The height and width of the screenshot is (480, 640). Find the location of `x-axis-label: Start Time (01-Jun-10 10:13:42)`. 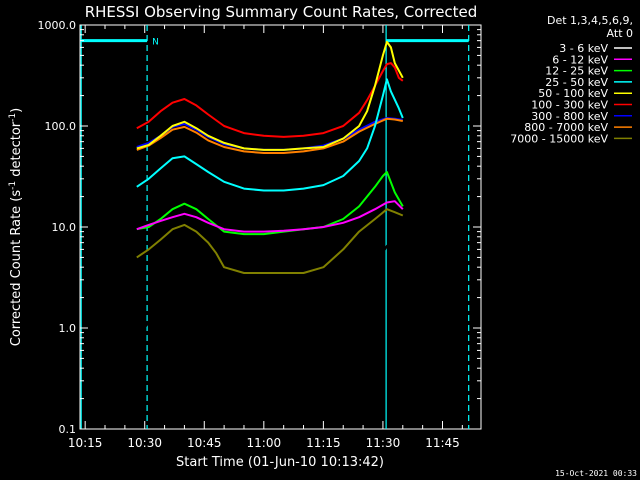

x-axis-label: Start Time (01-Jun-10 10:13:42) is located at coordinates (280, 462).